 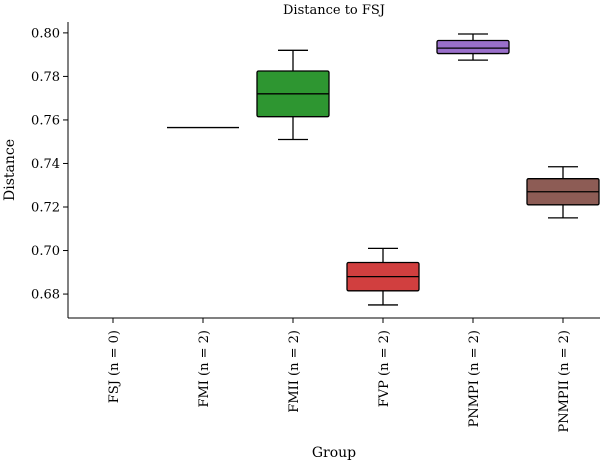 What do you see at coordinates (334, 10) in the screenshot?
I see `chart-title: Distance to FSJ` at bounding box center [334, 10].